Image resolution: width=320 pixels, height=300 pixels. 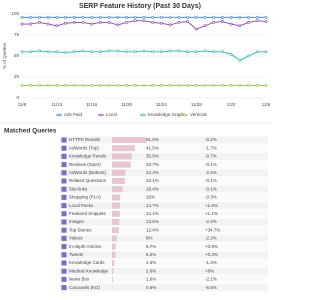 I want to click on row-change: +0.9%, so click(x=211, y=246).